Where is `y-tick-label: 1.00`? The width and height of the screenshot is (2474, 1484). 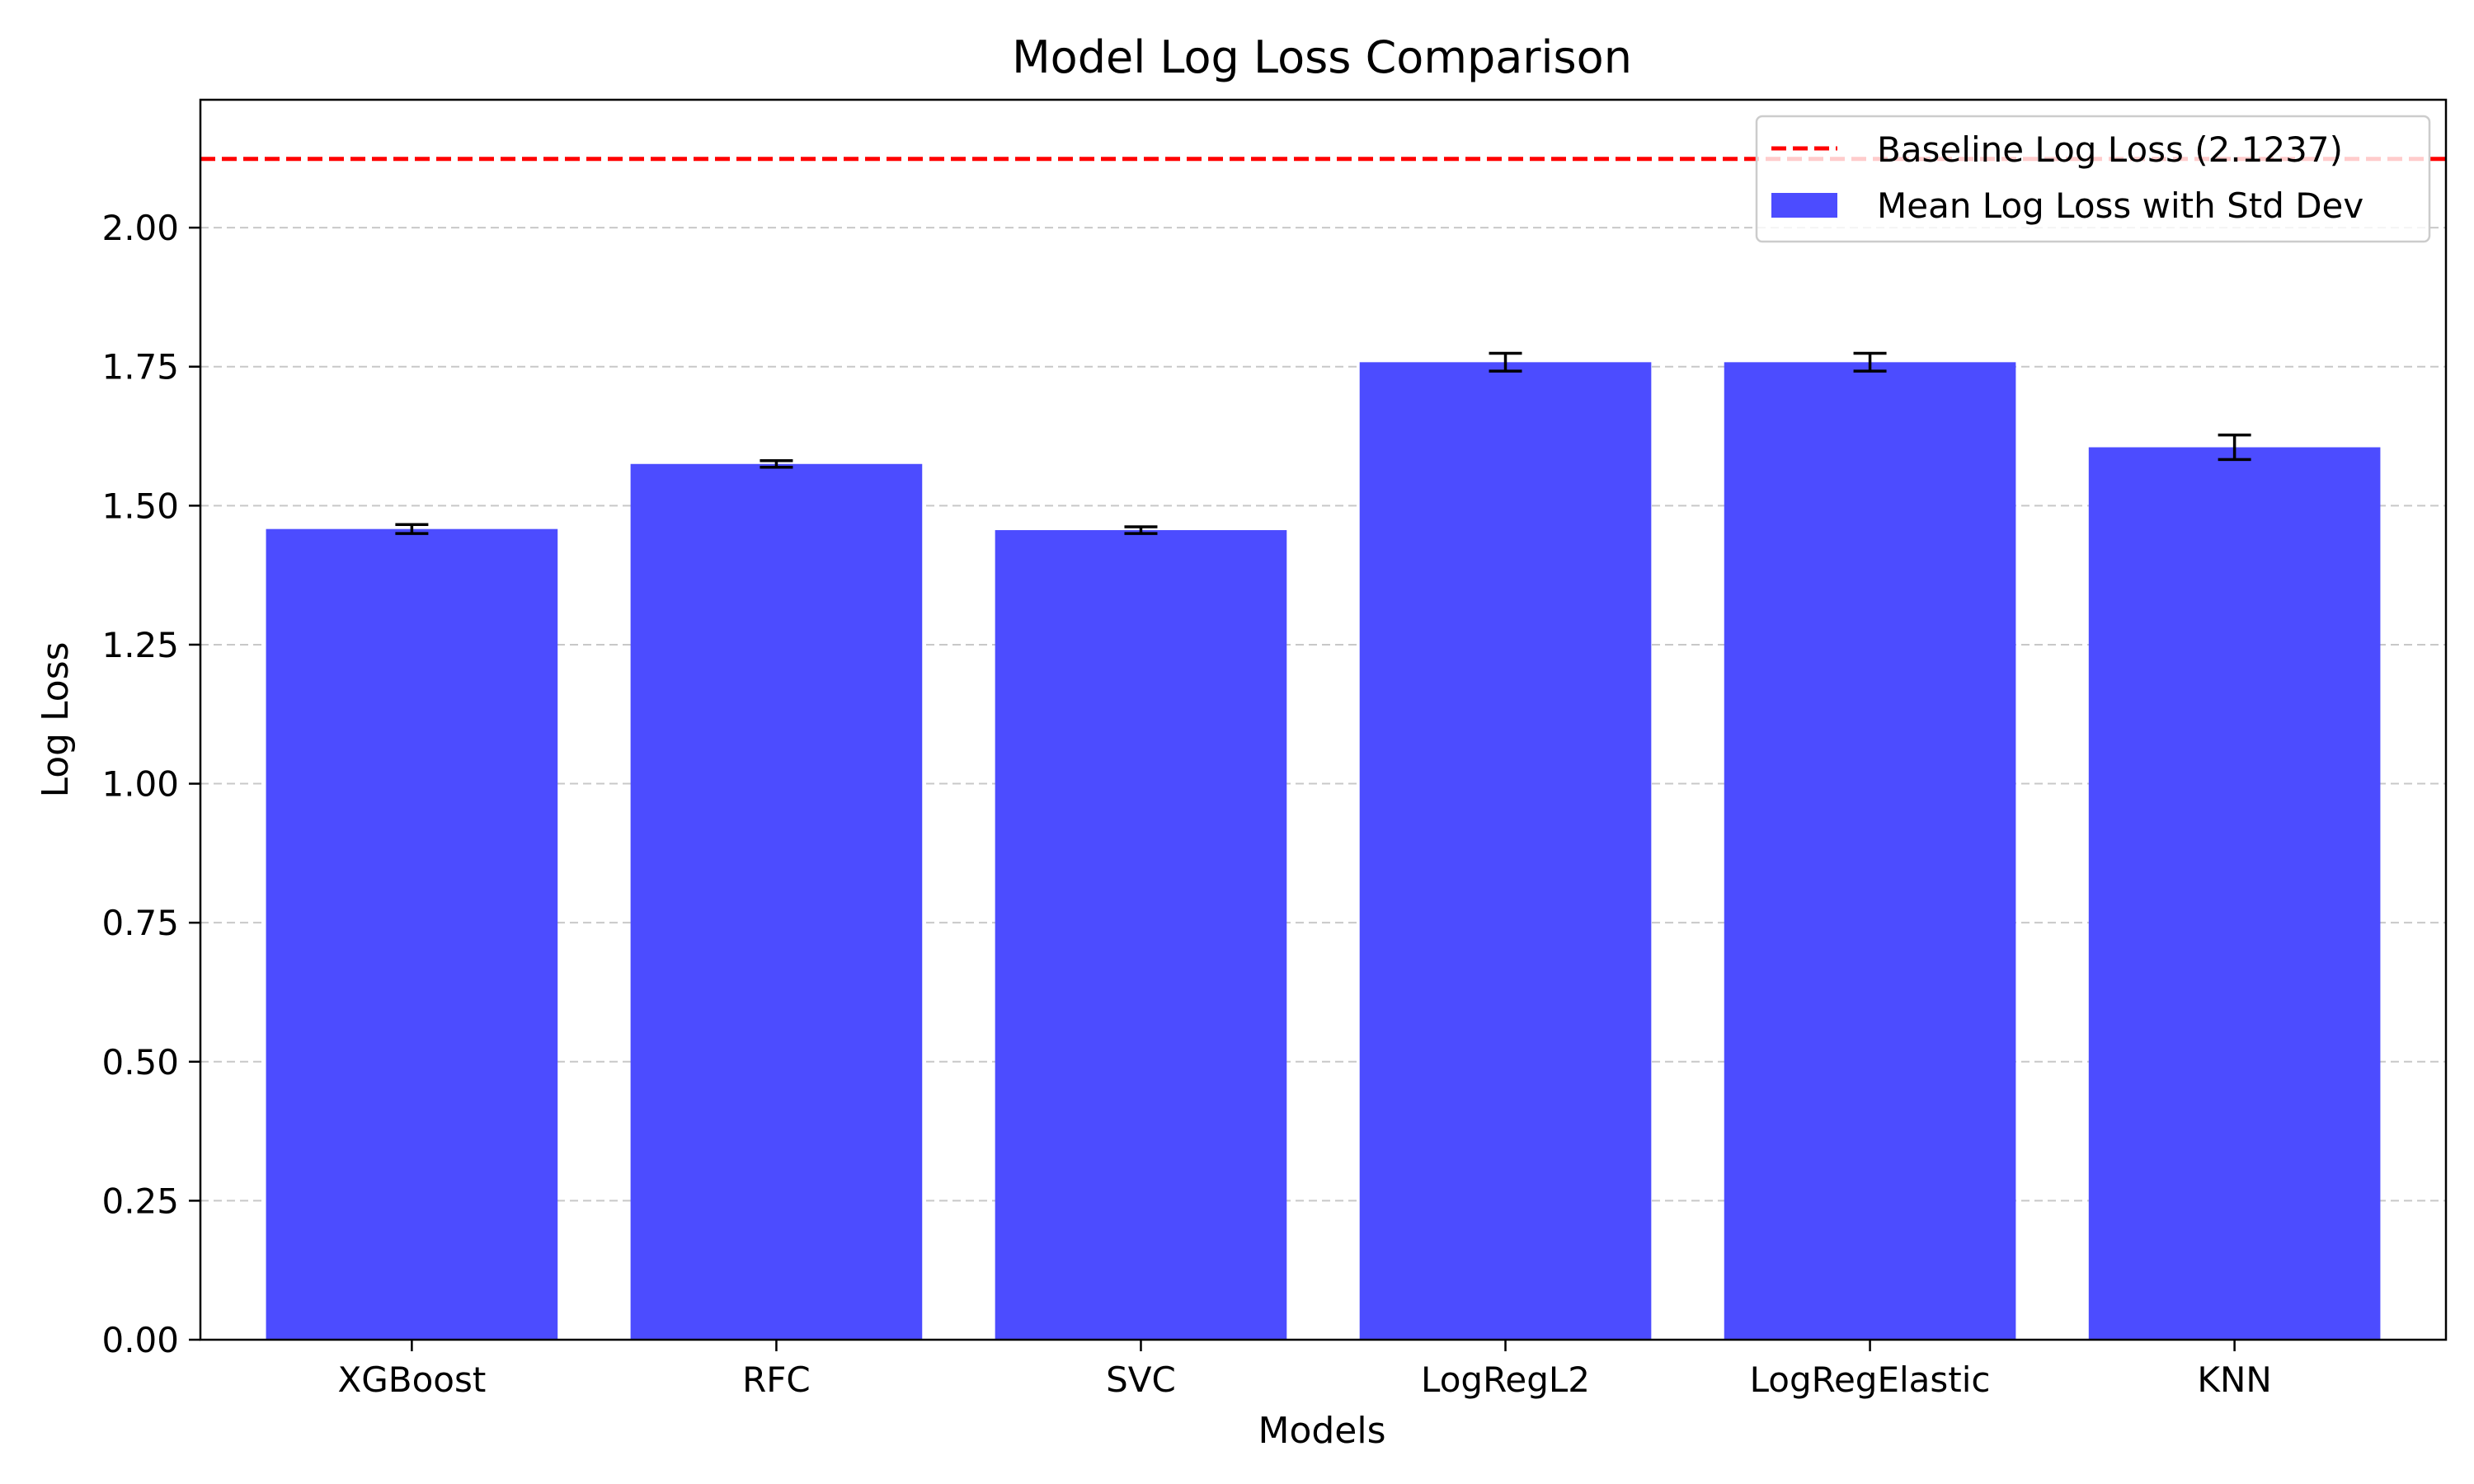
y-tick-label: 1.00 is located at coordinates (140, 784).